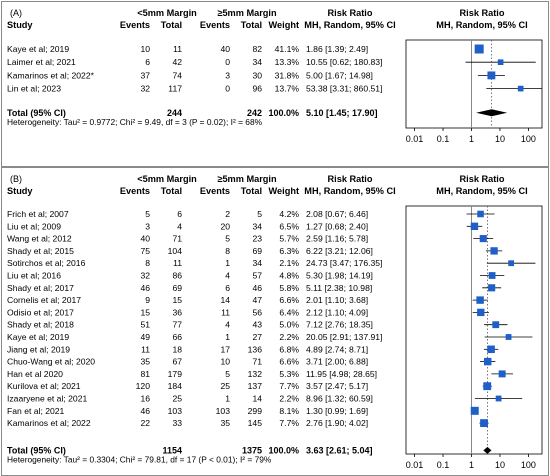  I want to click on total-1: 184, so click(175, 386).